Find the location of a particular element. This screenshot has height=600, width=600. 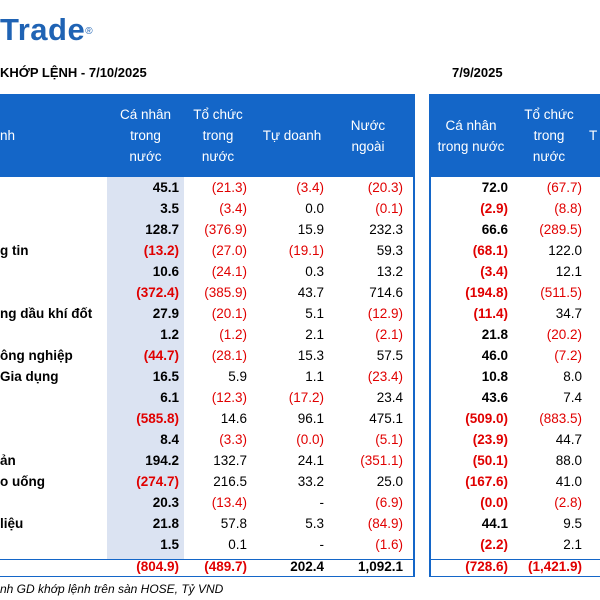

cell-ca-nhan: (372.4) is located at coordinates (157, 292).